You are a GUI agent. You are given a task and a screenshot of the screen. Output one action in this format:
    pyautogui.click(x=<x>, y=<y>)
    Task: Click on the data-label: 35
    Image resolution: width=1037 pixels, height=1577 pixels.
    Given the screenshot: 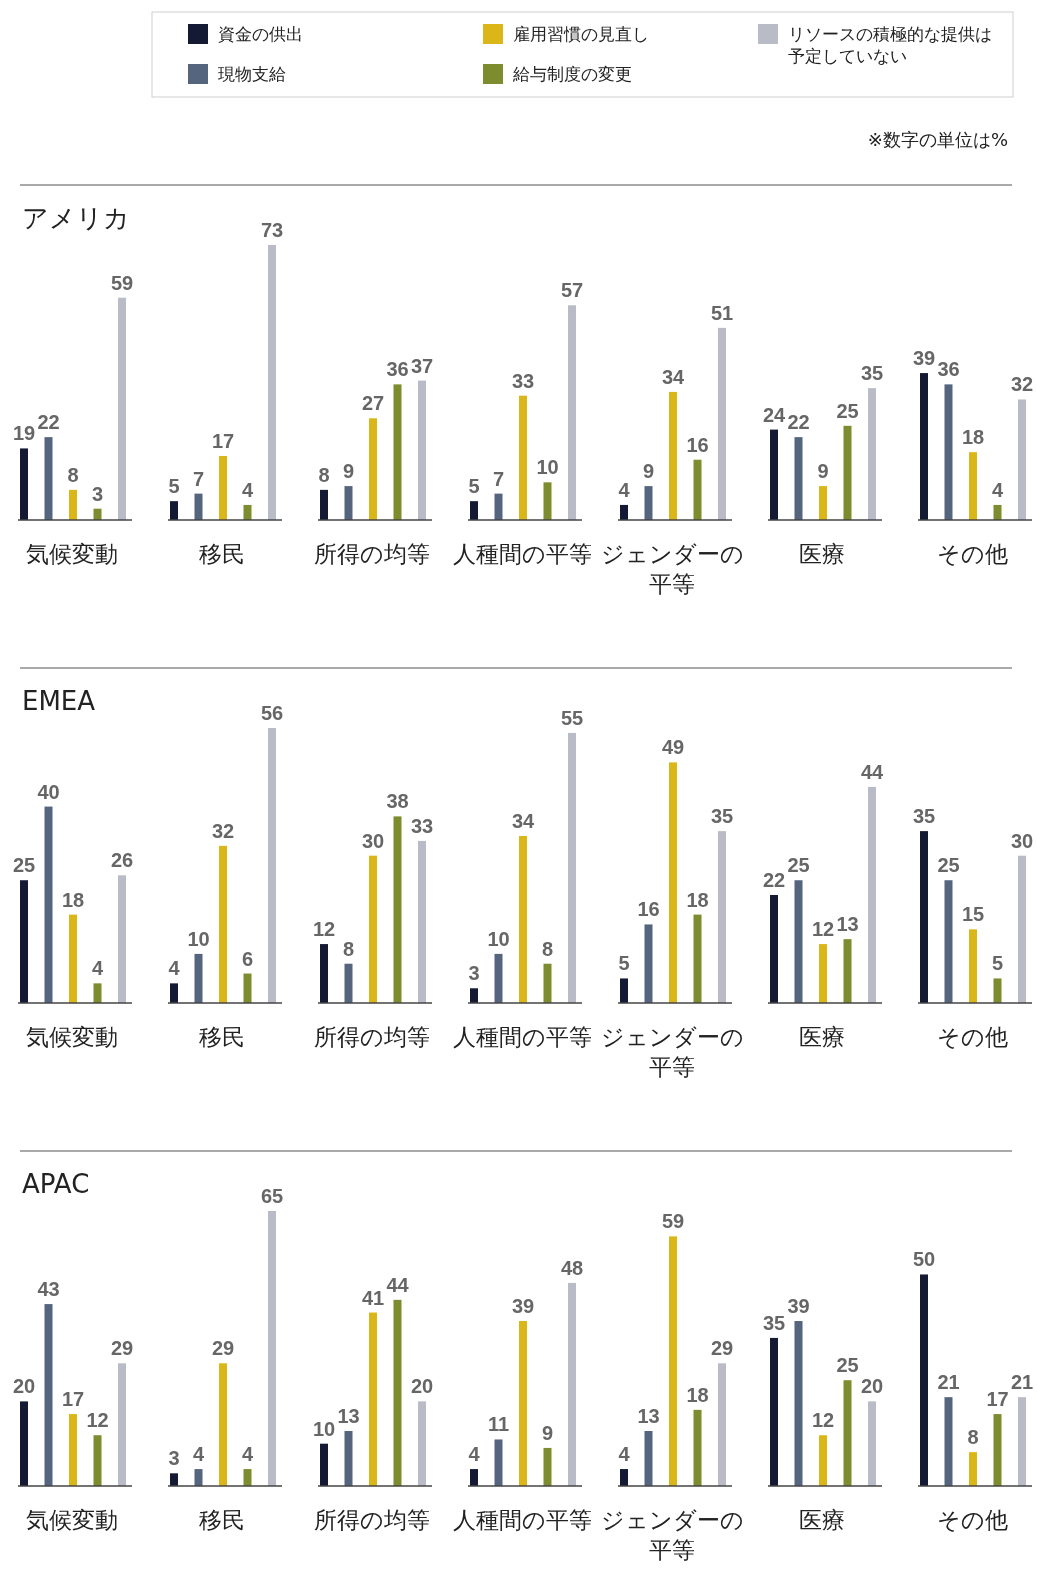 What is the action you would take?
    pyautogui.click(x=872, y=373)
    